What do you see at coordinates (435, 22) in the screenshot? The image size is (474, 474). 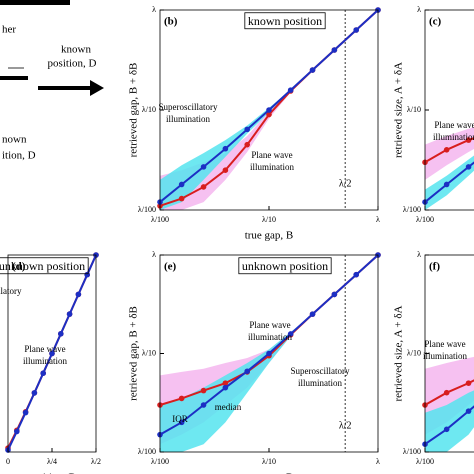 I see `panel-tag: (c)` at bounding box center [435, 22].